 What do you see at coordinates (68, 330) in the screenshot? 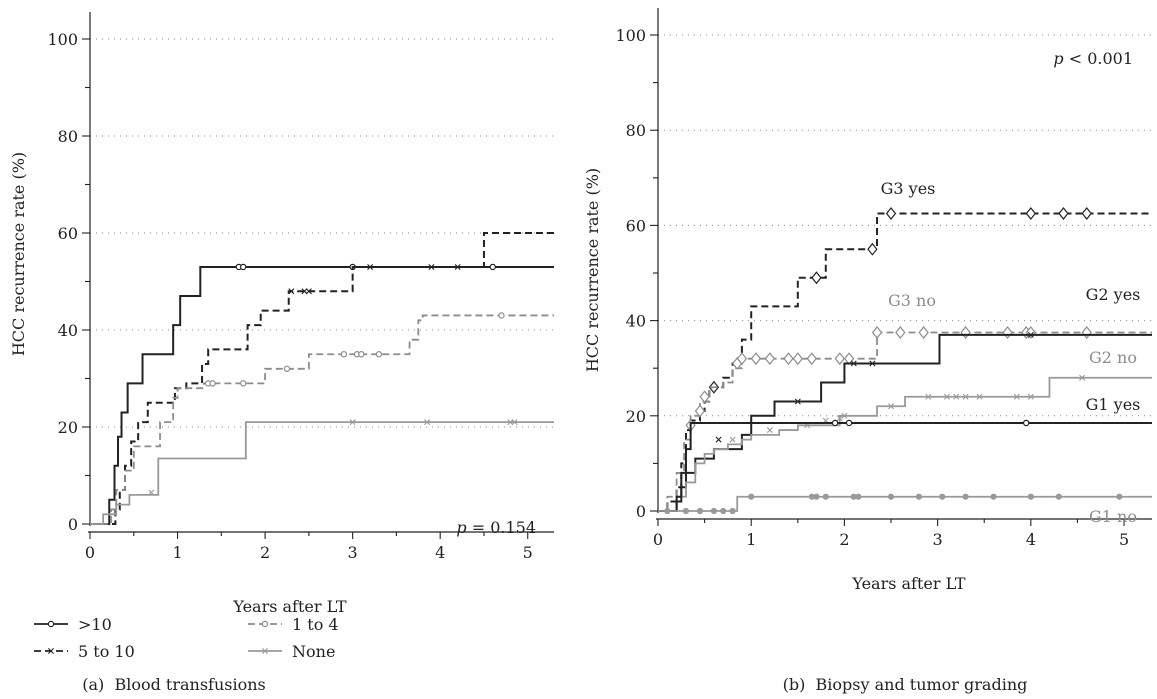
I see `y-tick-label-40: 40` at bounding box center [68, 330].